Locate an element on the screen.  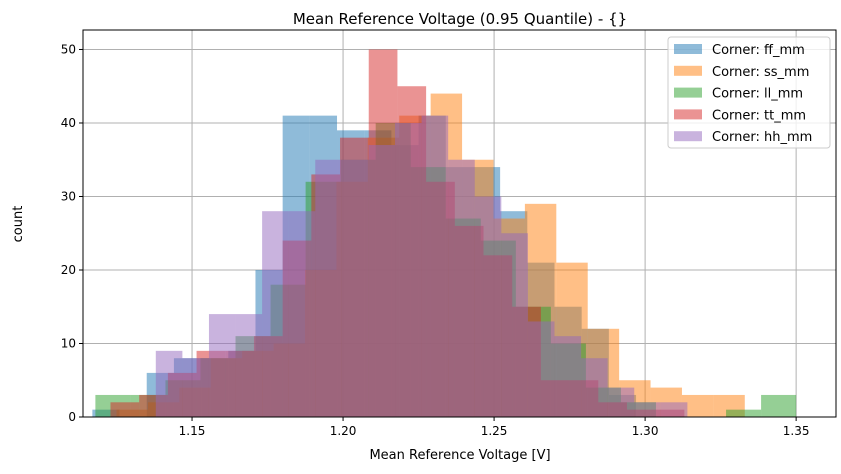
y-tick-label: 20 is located at coordinates (68, 270).